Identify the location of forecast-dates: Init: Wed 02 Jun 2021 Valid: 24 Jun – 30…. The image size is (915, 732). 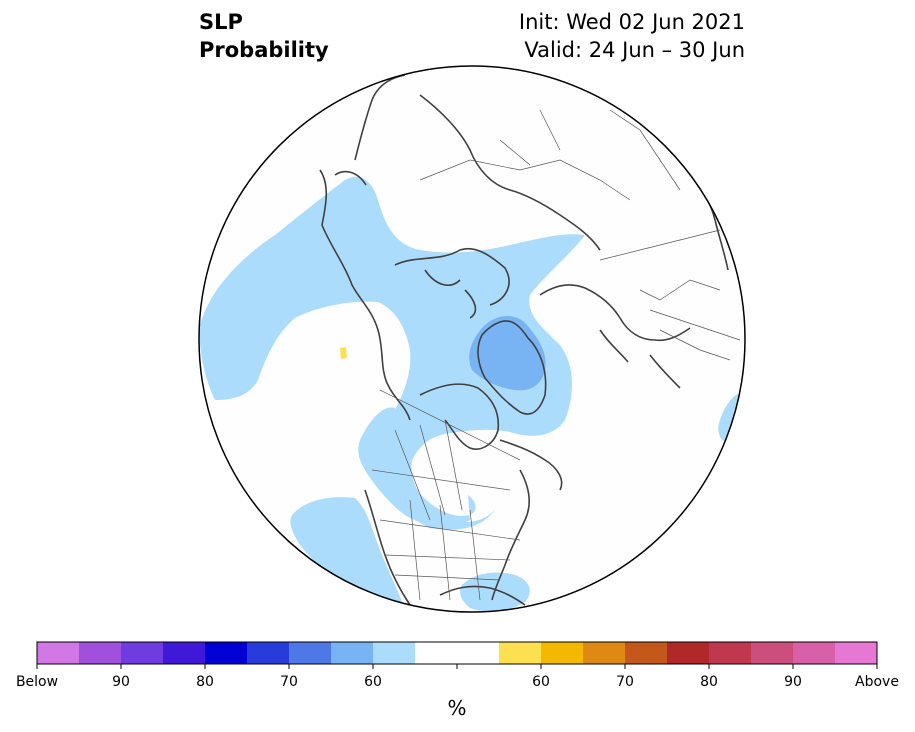
(632, 36).